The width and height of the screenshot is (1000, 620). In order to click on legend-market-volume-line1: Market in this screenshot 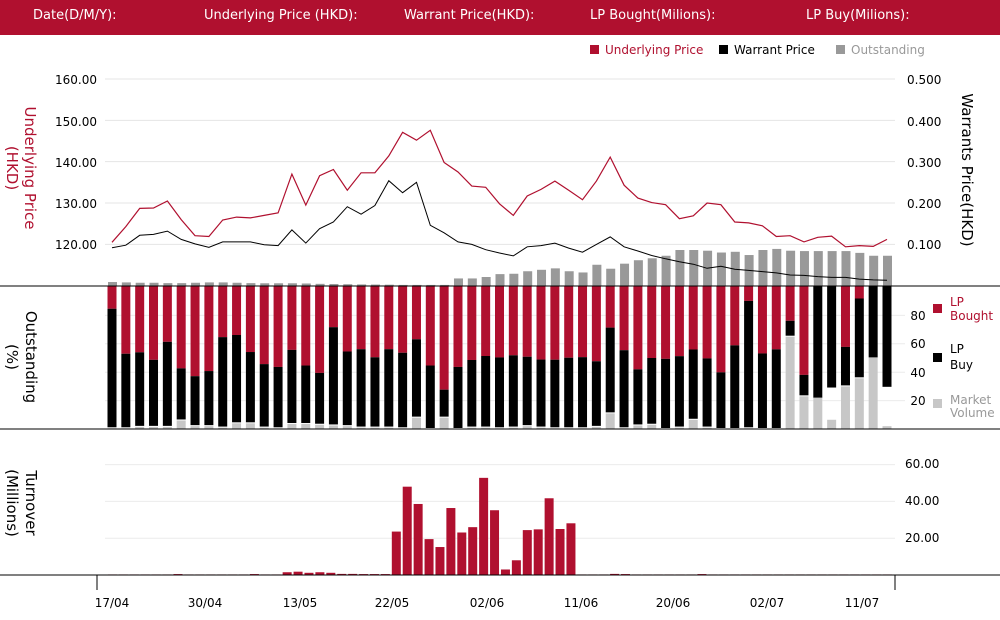, I will do `click(971, 400)`.